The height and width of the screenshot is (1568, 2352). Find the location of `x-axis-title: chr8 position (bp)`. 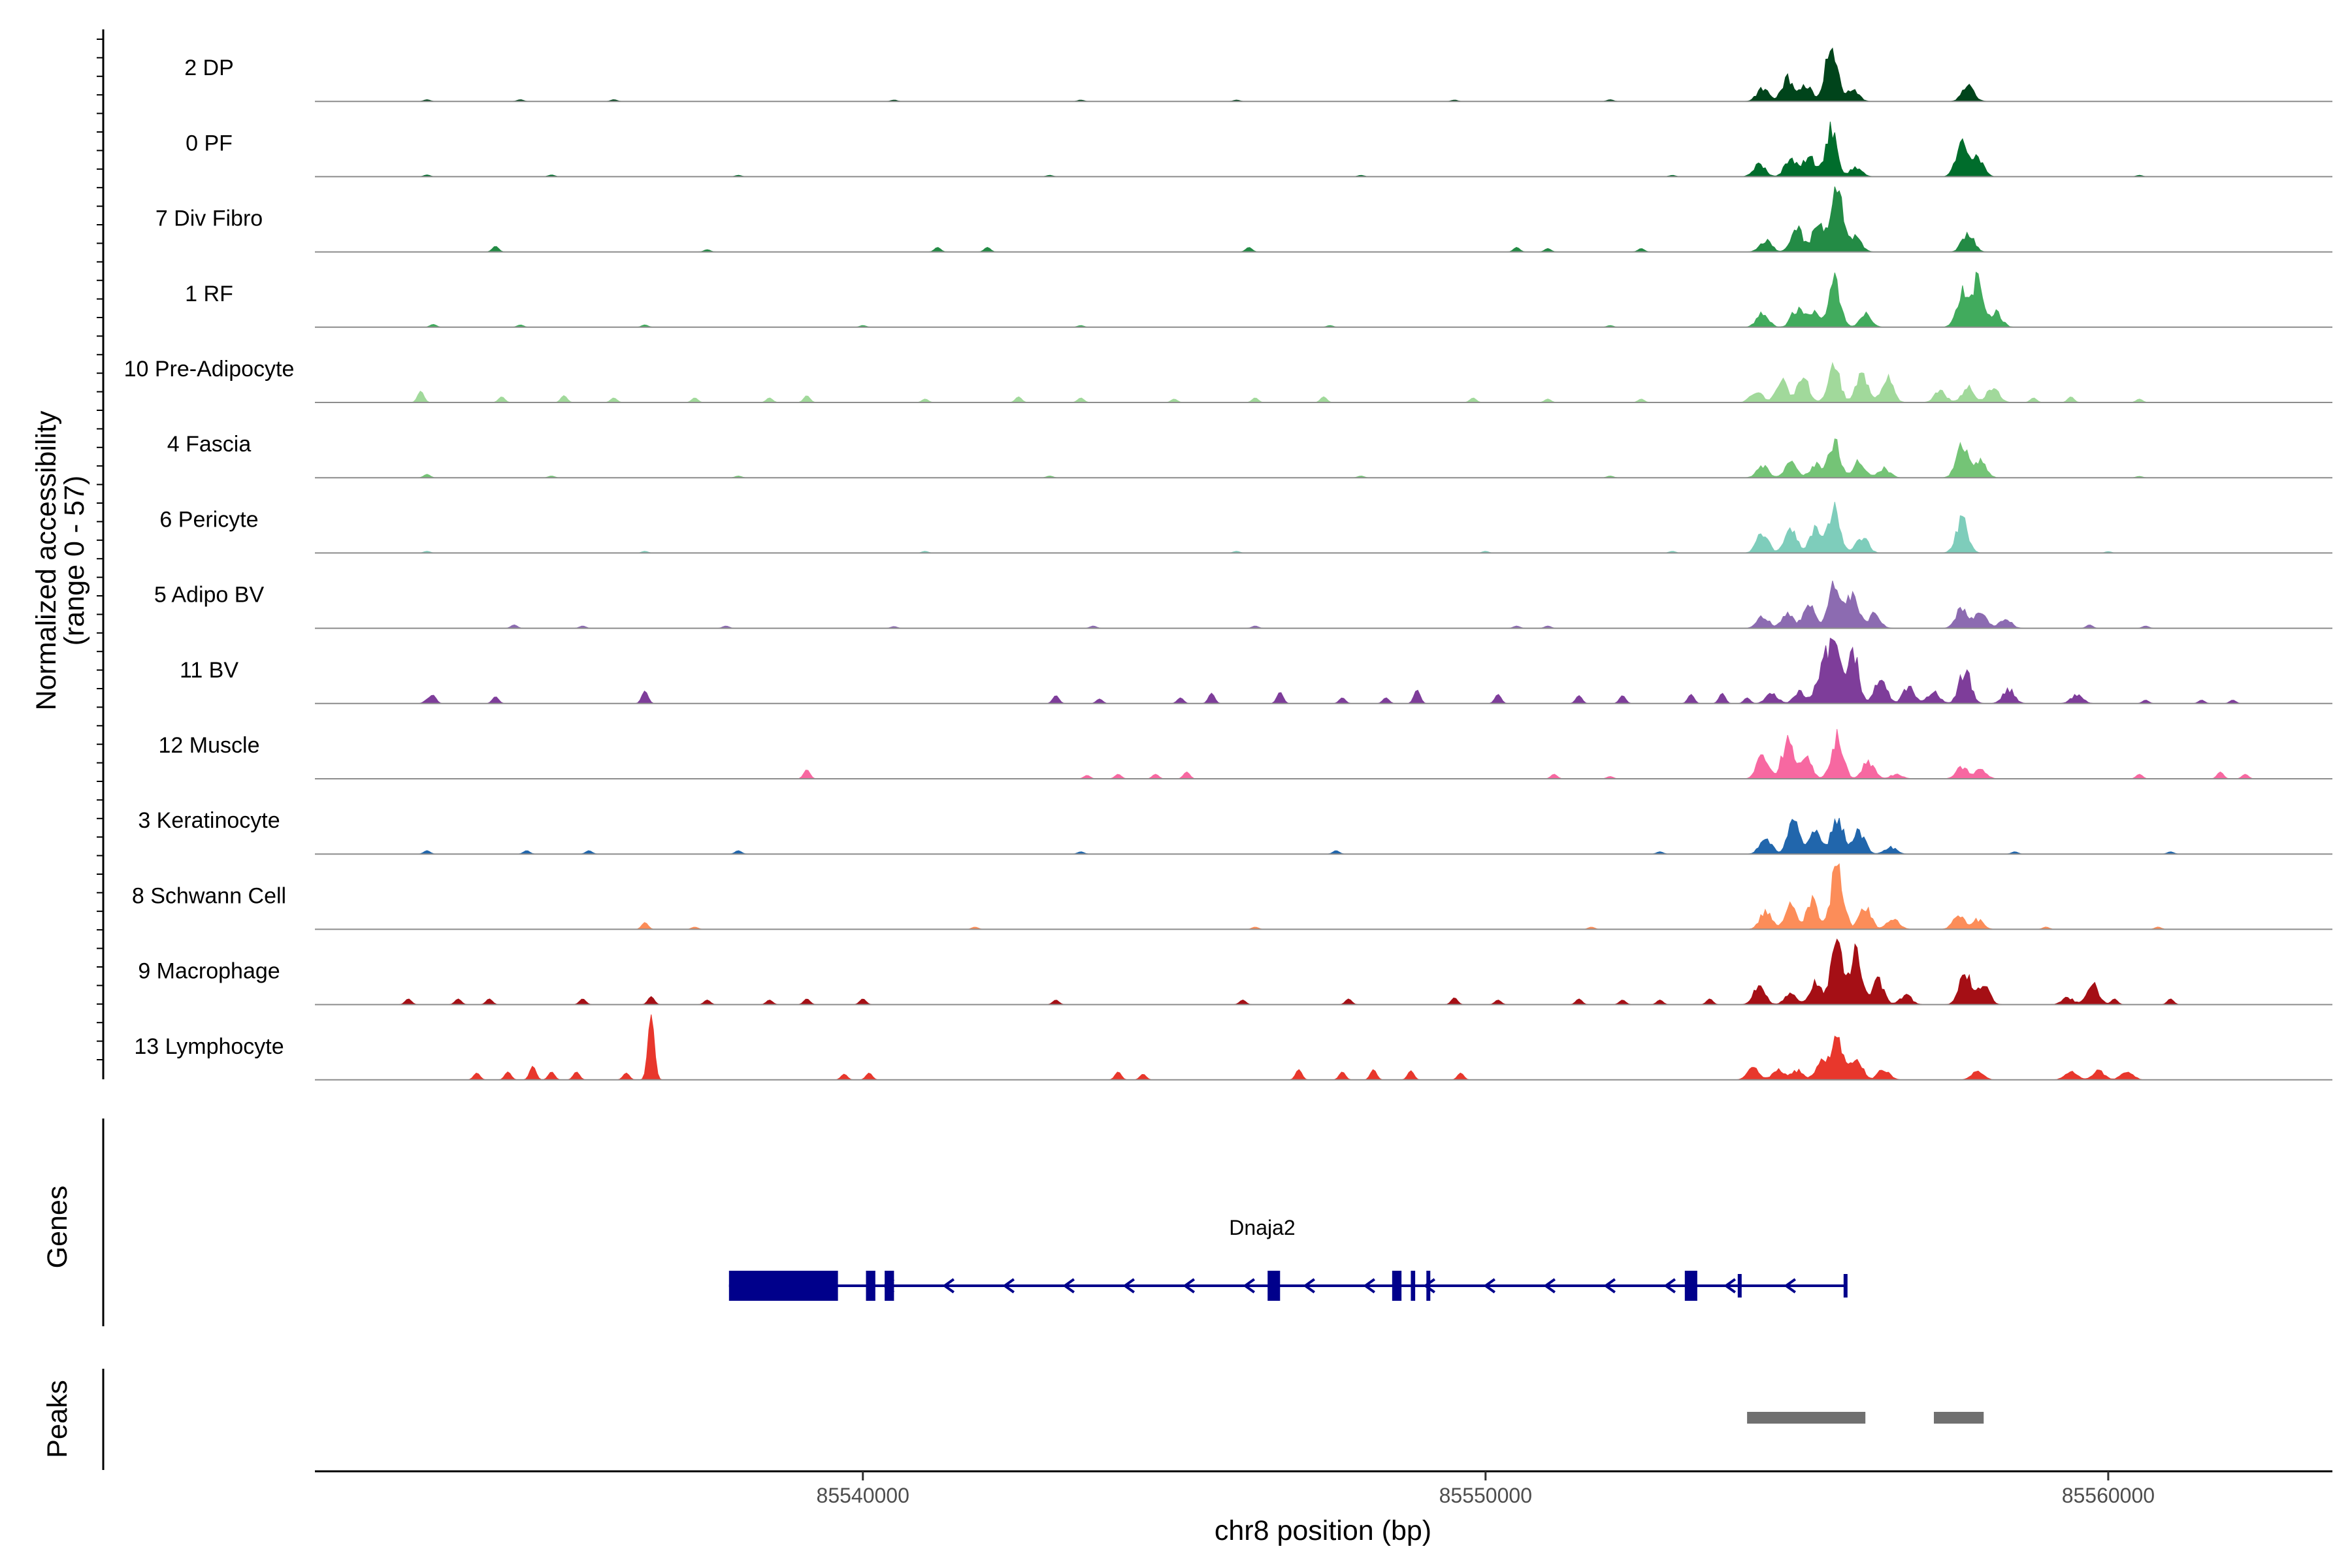

x-axis-title: chr8 position (bp) is located at coordinates (1323, 1530).